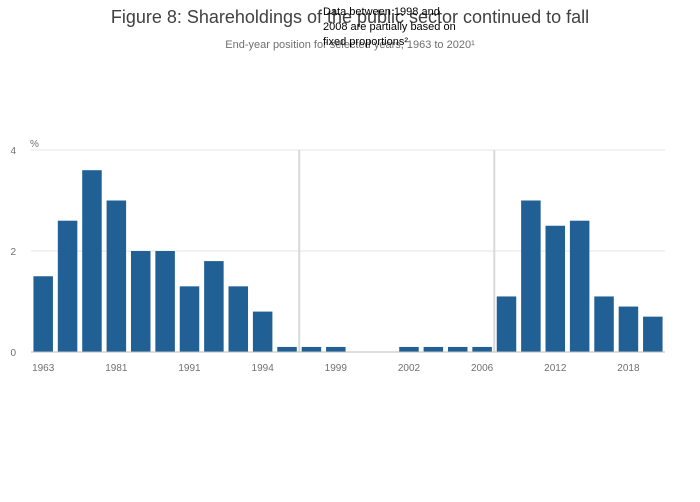  I want to click on x-tick-label: 1994, so click(263, 368).